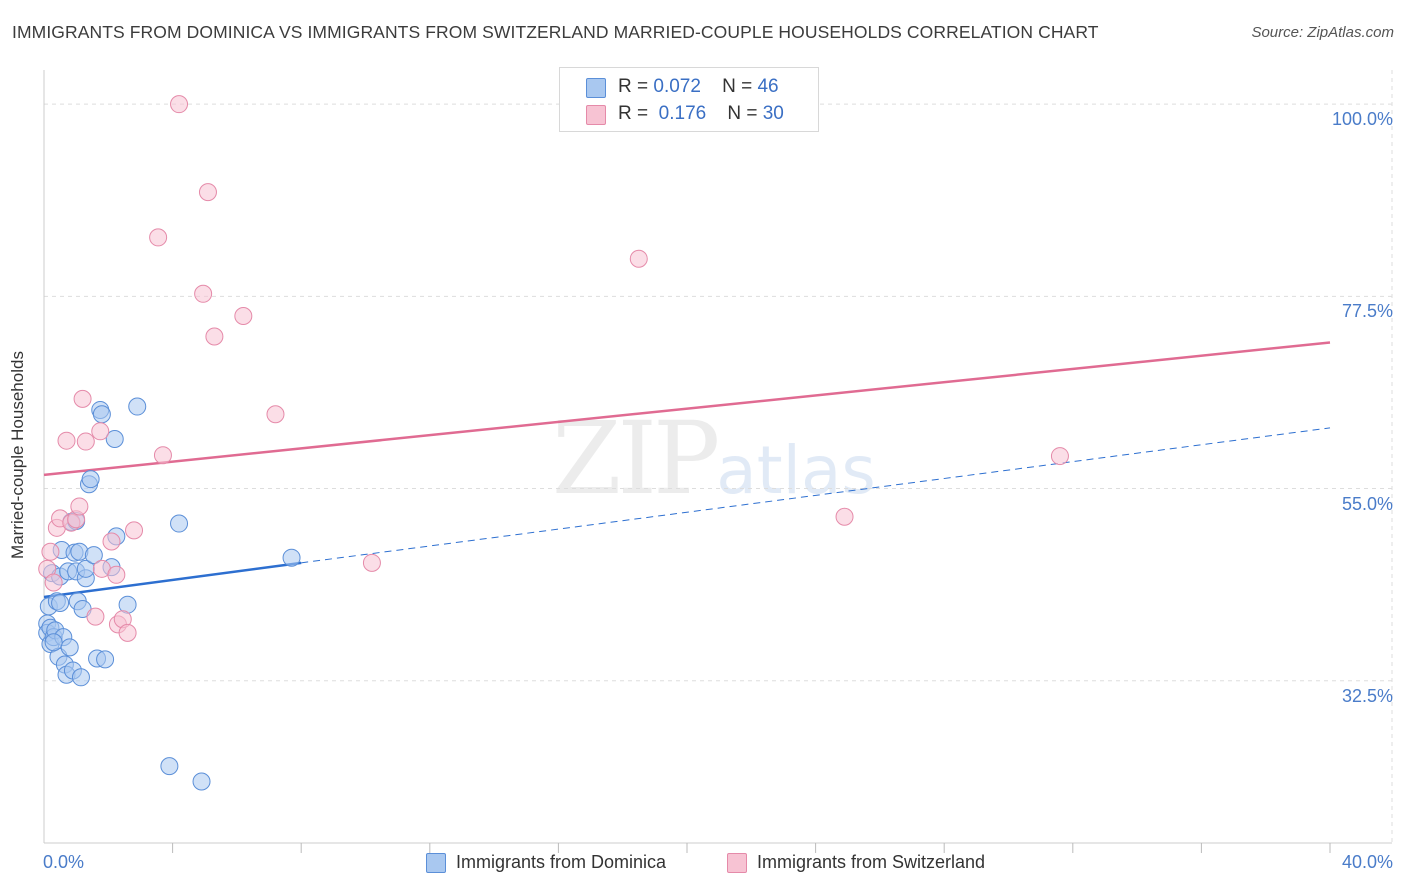  Describe the element at coordinates (689, 99) in the screenshot. I see `legend: R = 0.072 N = 46 R = 0.176 N = 30` at that location.